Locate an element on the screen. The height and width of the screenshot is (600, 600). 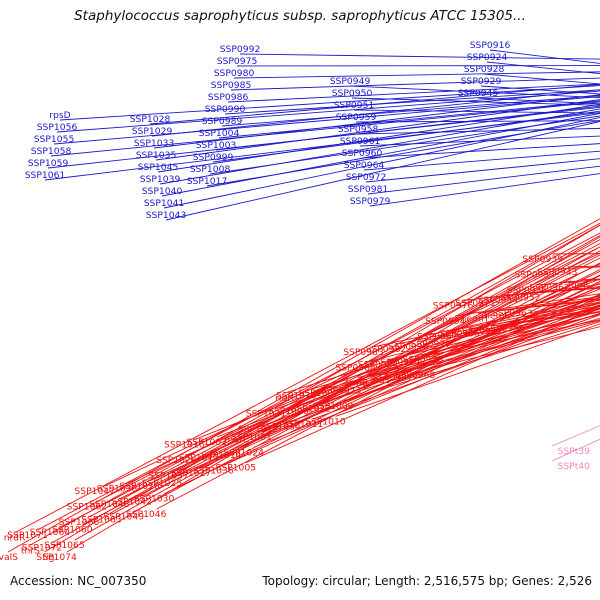
reverse-gene-label-34: SSP1040 is located at coordinates (162, 191).